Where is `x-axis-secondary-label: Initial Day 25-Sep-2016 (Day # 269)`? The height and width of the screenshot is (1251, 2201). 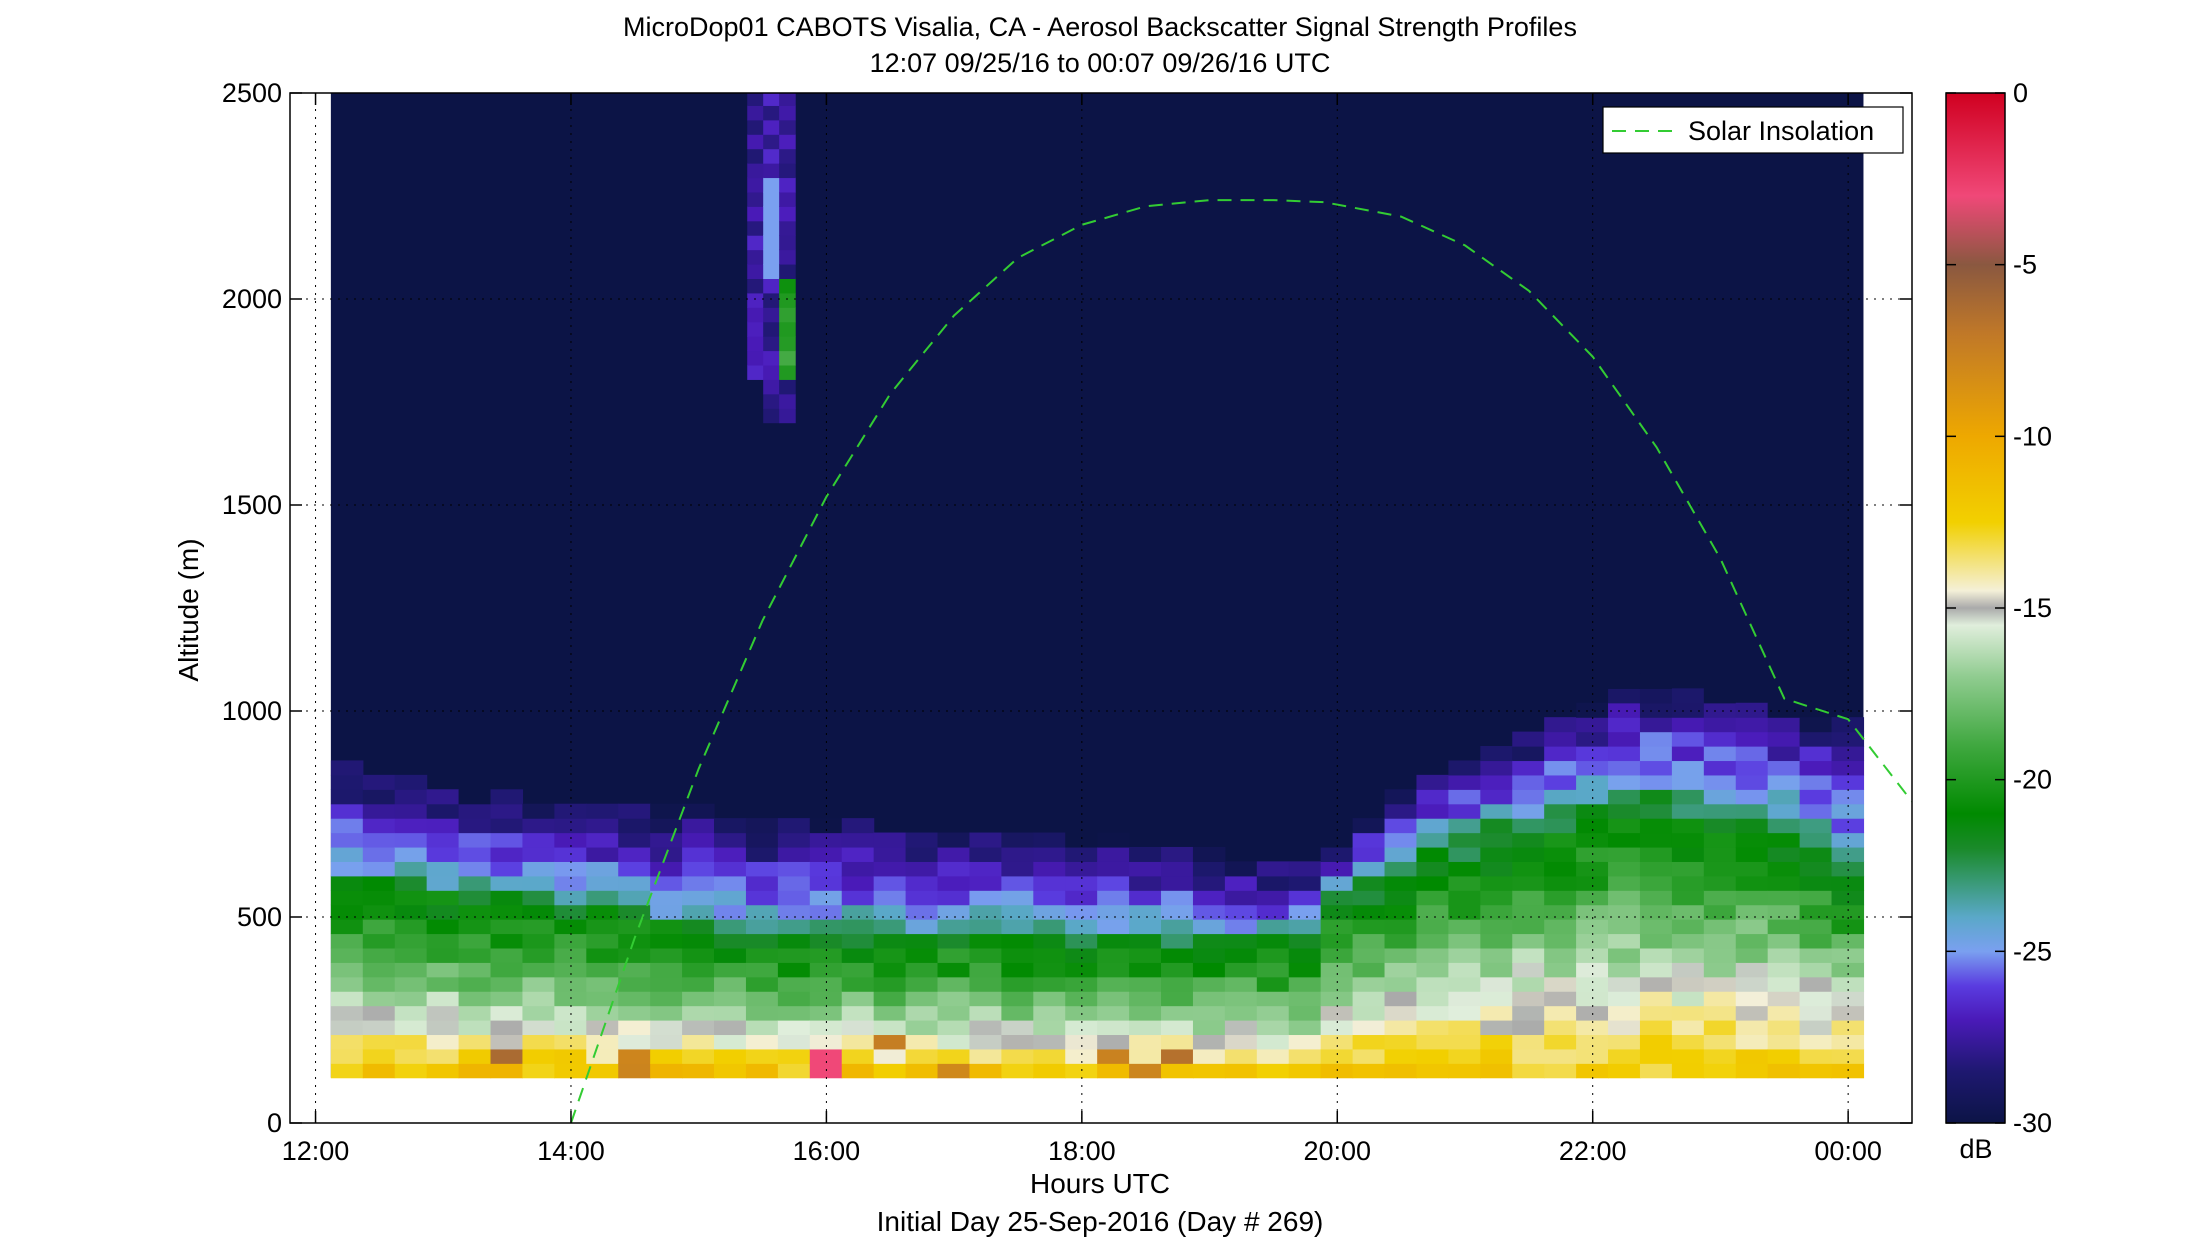 x-axis-secondary-label: Initial Day 25-Sep-2016 (Day # 269) is located at coordinates (1100, 1221).